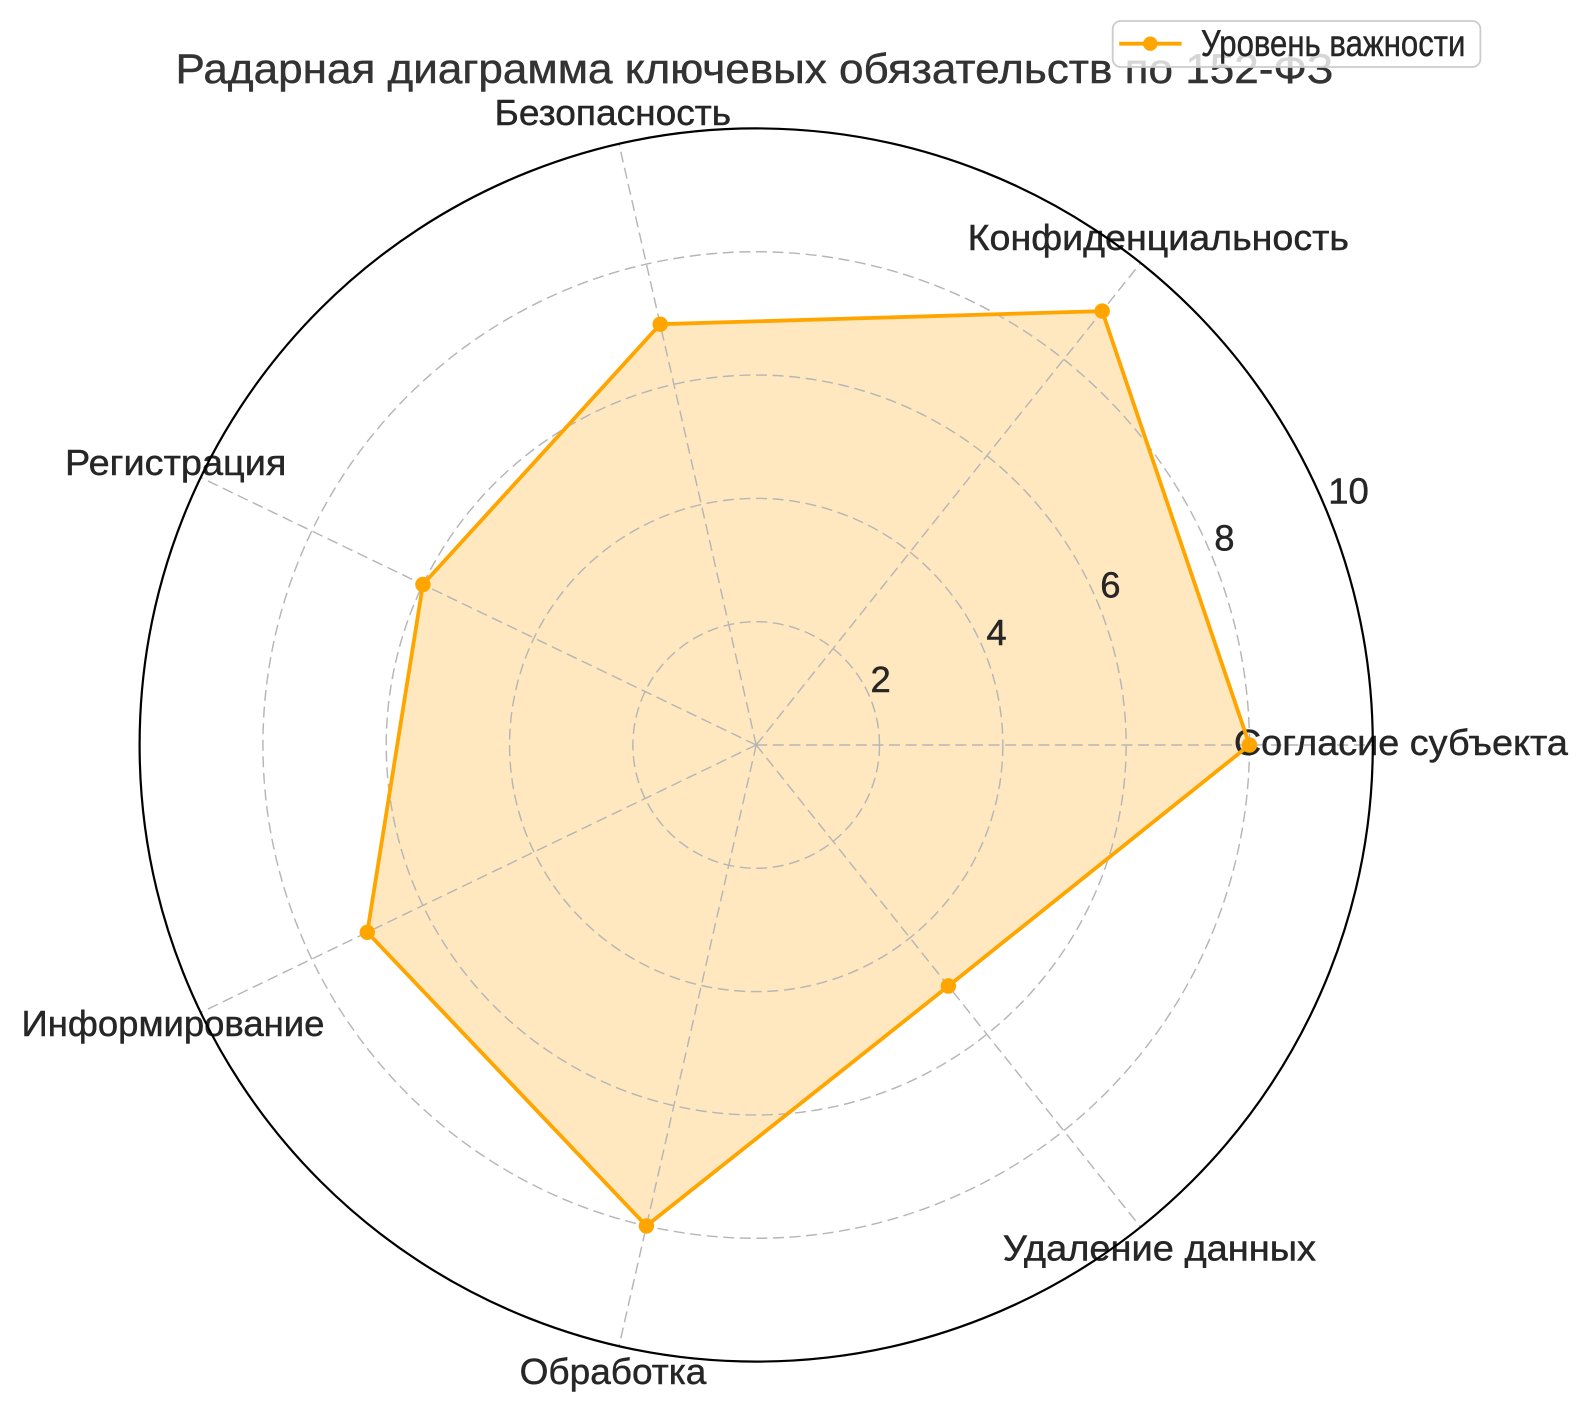 This screenshot has width=1589, height=1411. What do you see at coordinates (996, 632) in the screenshot?
I see `svg-text: 4` at bounding box center [996, 632].